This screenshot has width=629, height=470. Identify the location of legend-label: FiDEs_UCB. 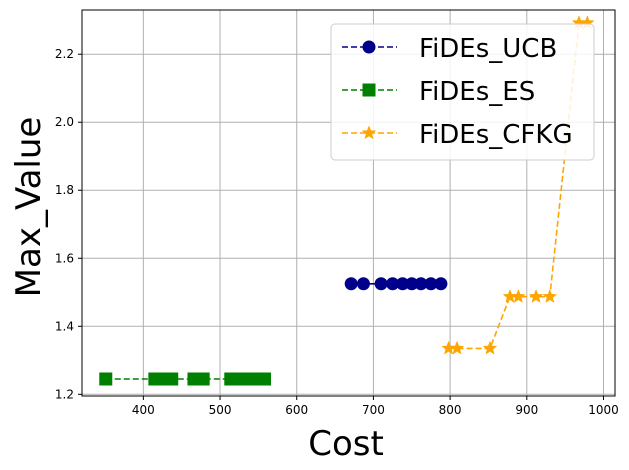
(488, 49).